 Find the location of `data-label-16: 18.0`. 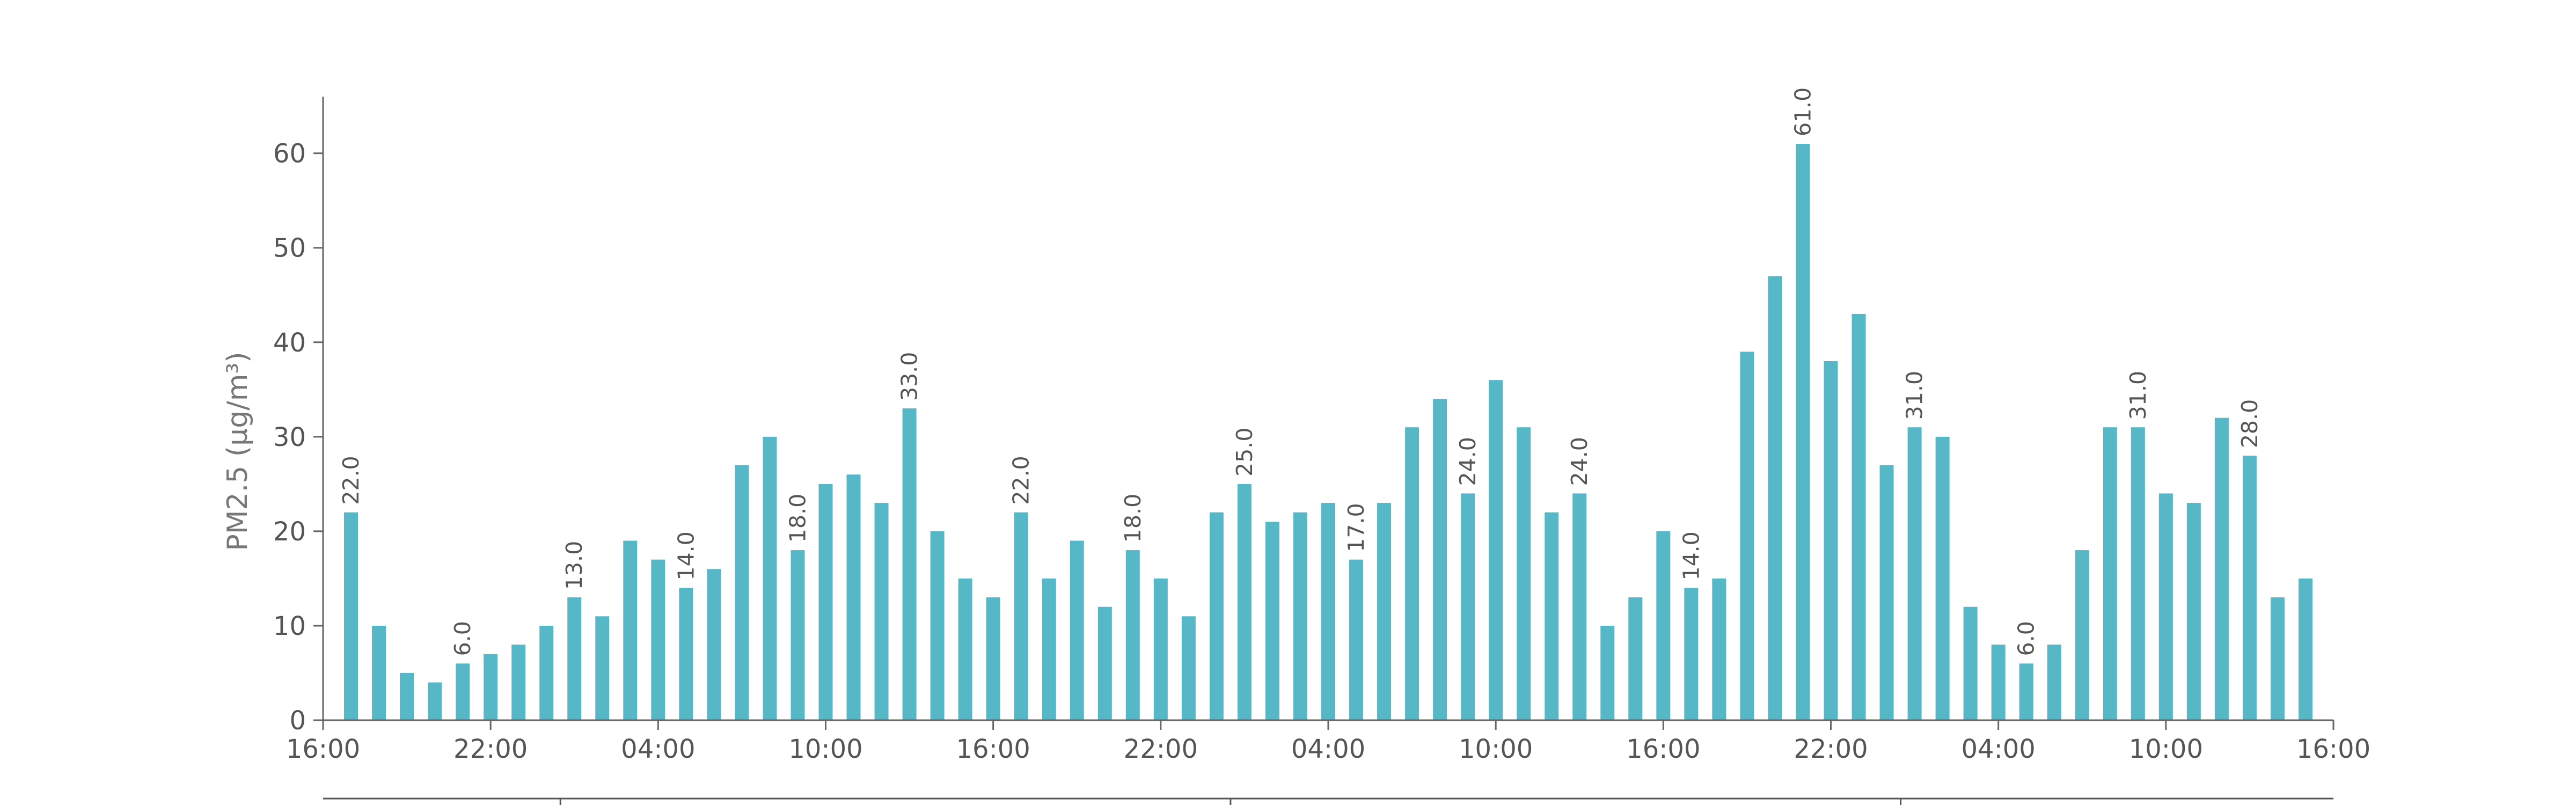

data-label-16: 18.0 is located at coordinates (797, 518).